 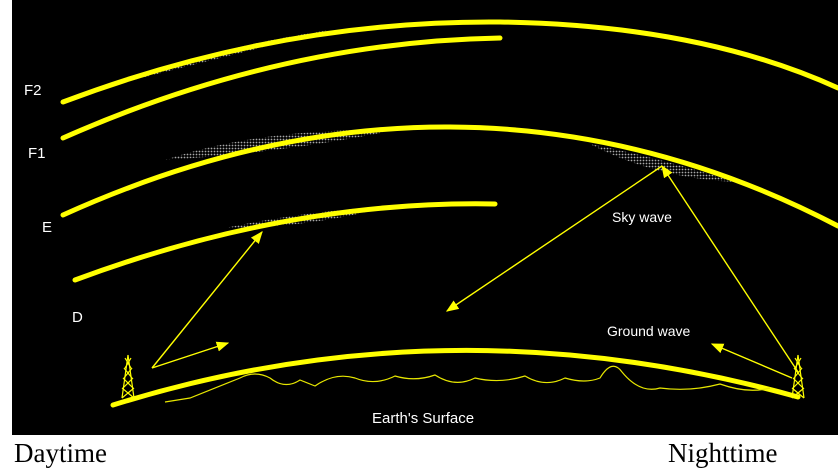 I want to click on layer-label-e: E, so click(x=47, y=227).